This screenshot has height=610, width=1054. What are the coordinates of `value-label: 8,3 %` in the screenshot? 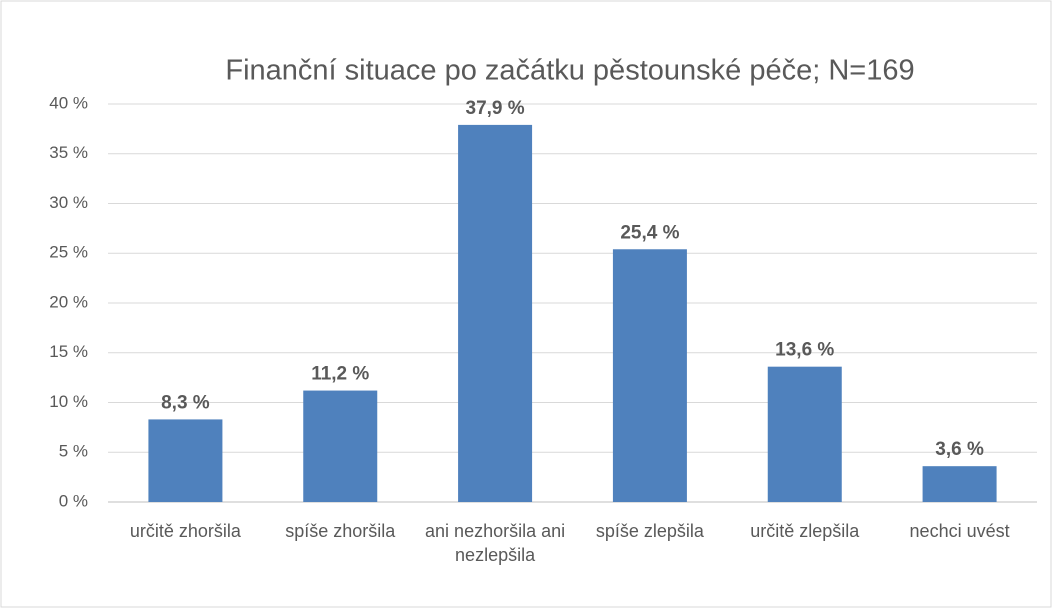 It's located at (185, 402).